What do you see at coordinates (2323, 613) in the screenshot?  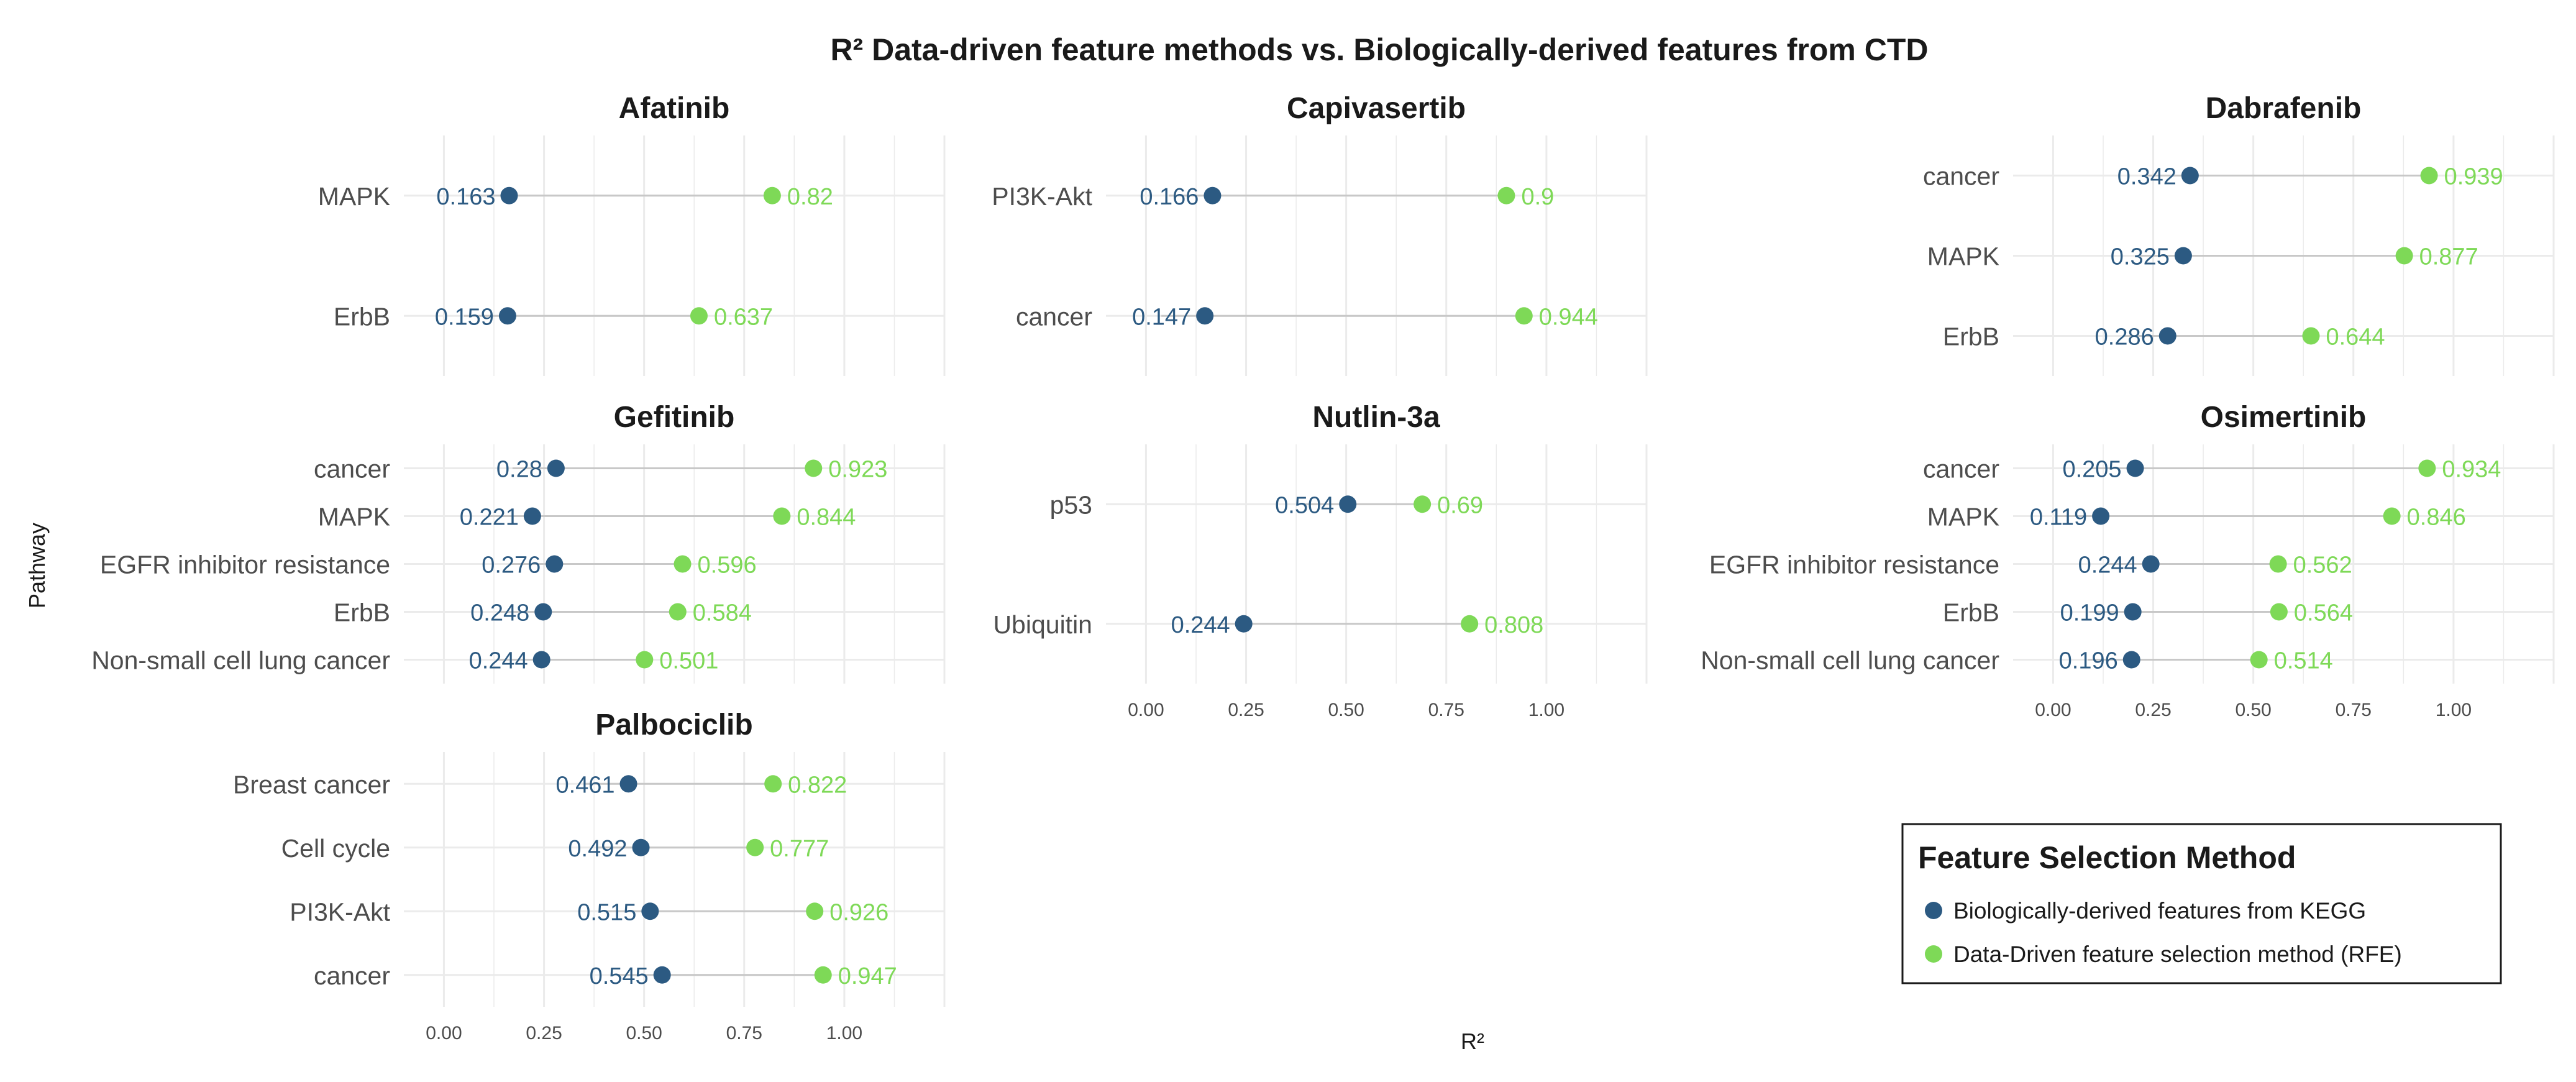 I see `rfe-value-label: 0.564` at bounding box center [2323, 613].